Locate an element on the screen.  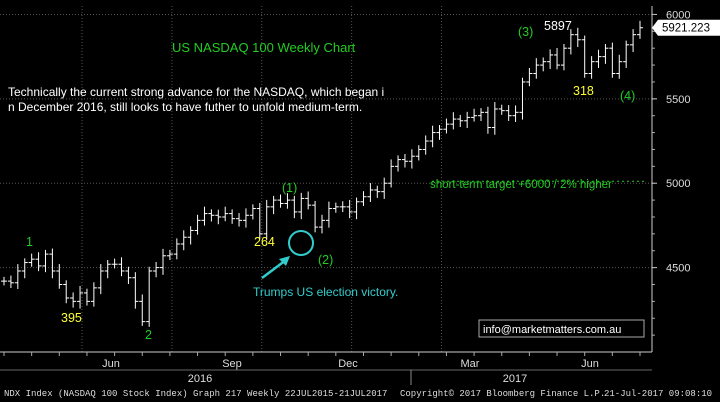
last-price-pointer is located at coordinates (655, 27).